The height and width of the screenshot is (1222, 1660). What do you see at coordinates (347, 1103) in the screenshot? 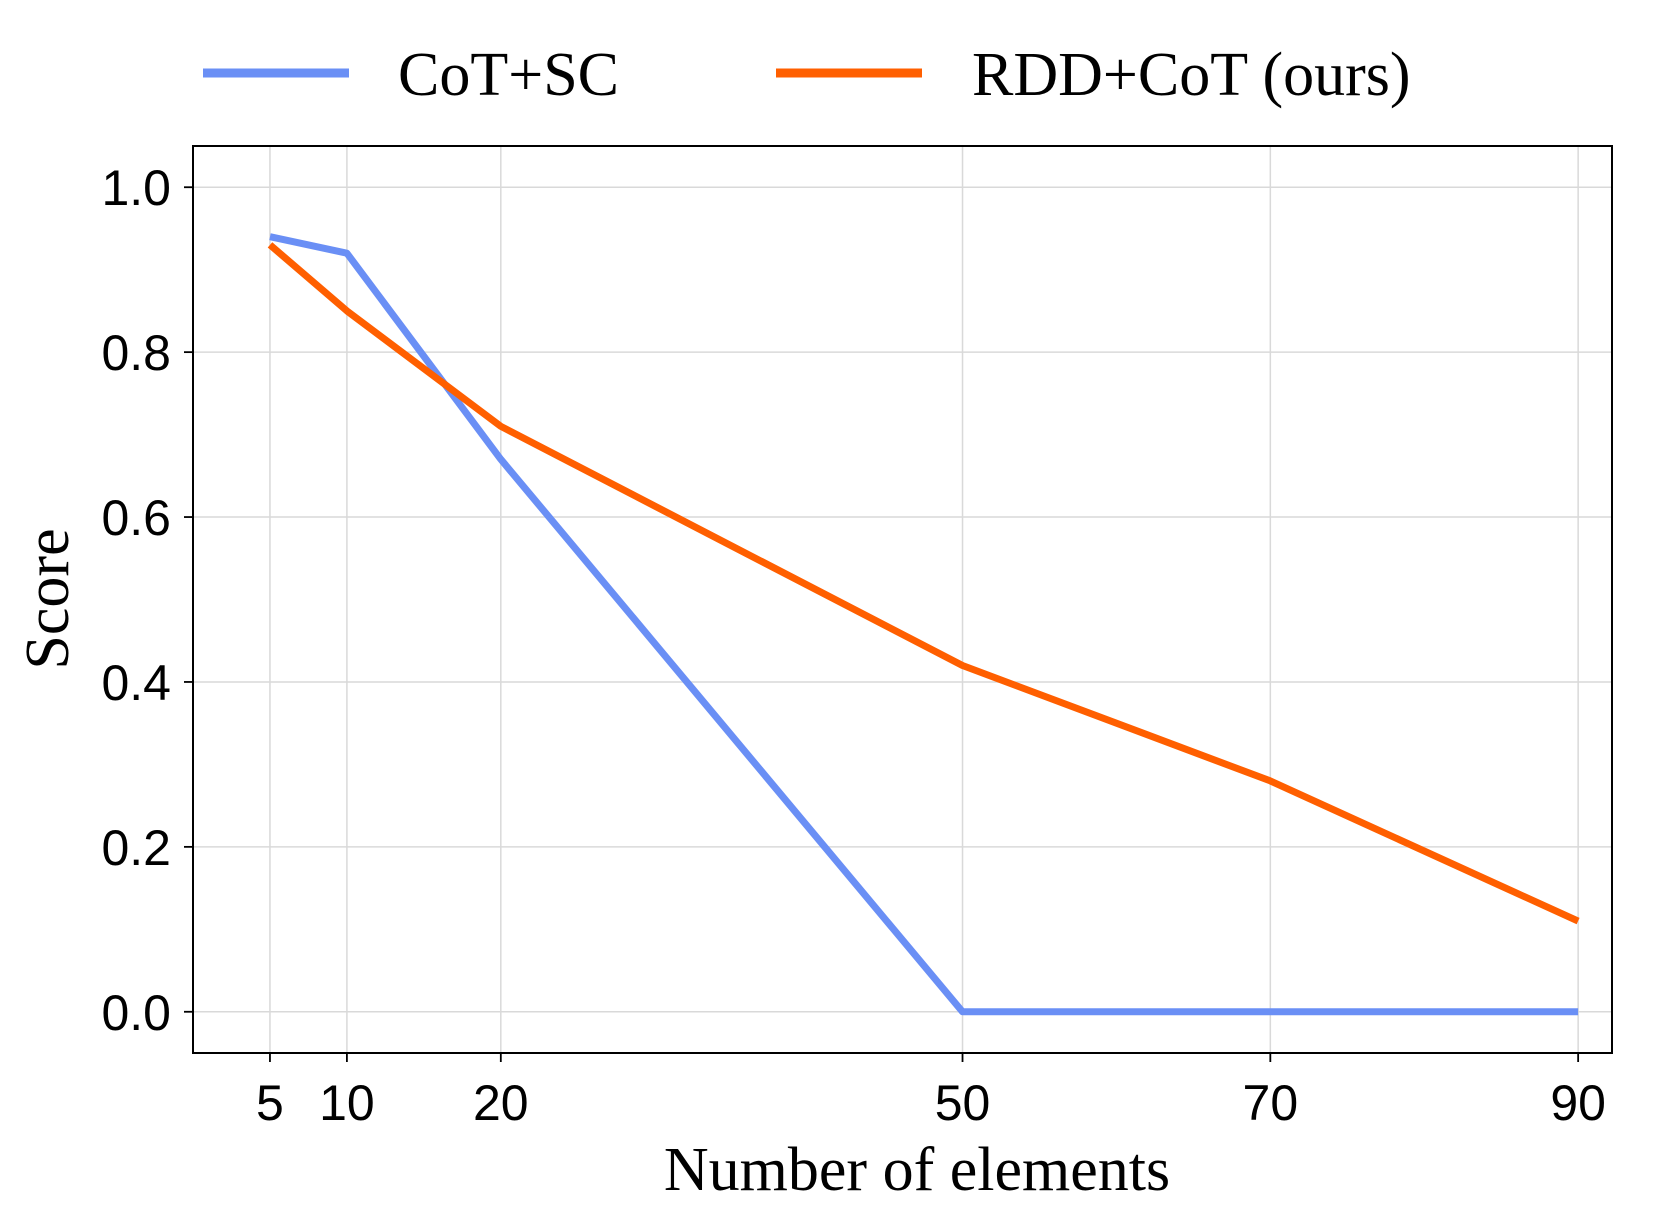
I see `x-tick-label: 10` at bounding box center [347, 1103].